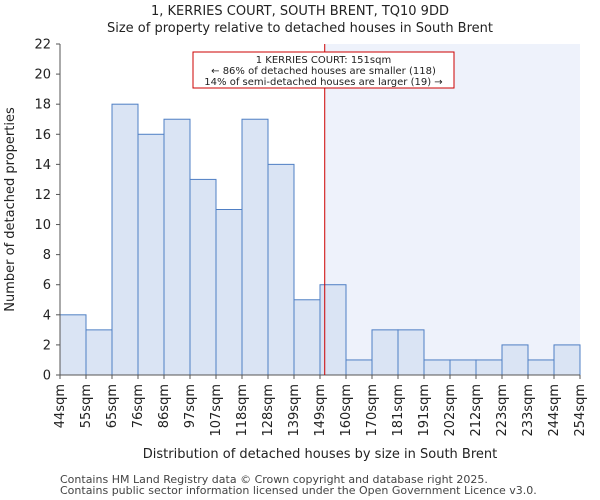  I want to click on y-tick-label: 6, so click(47, 285).